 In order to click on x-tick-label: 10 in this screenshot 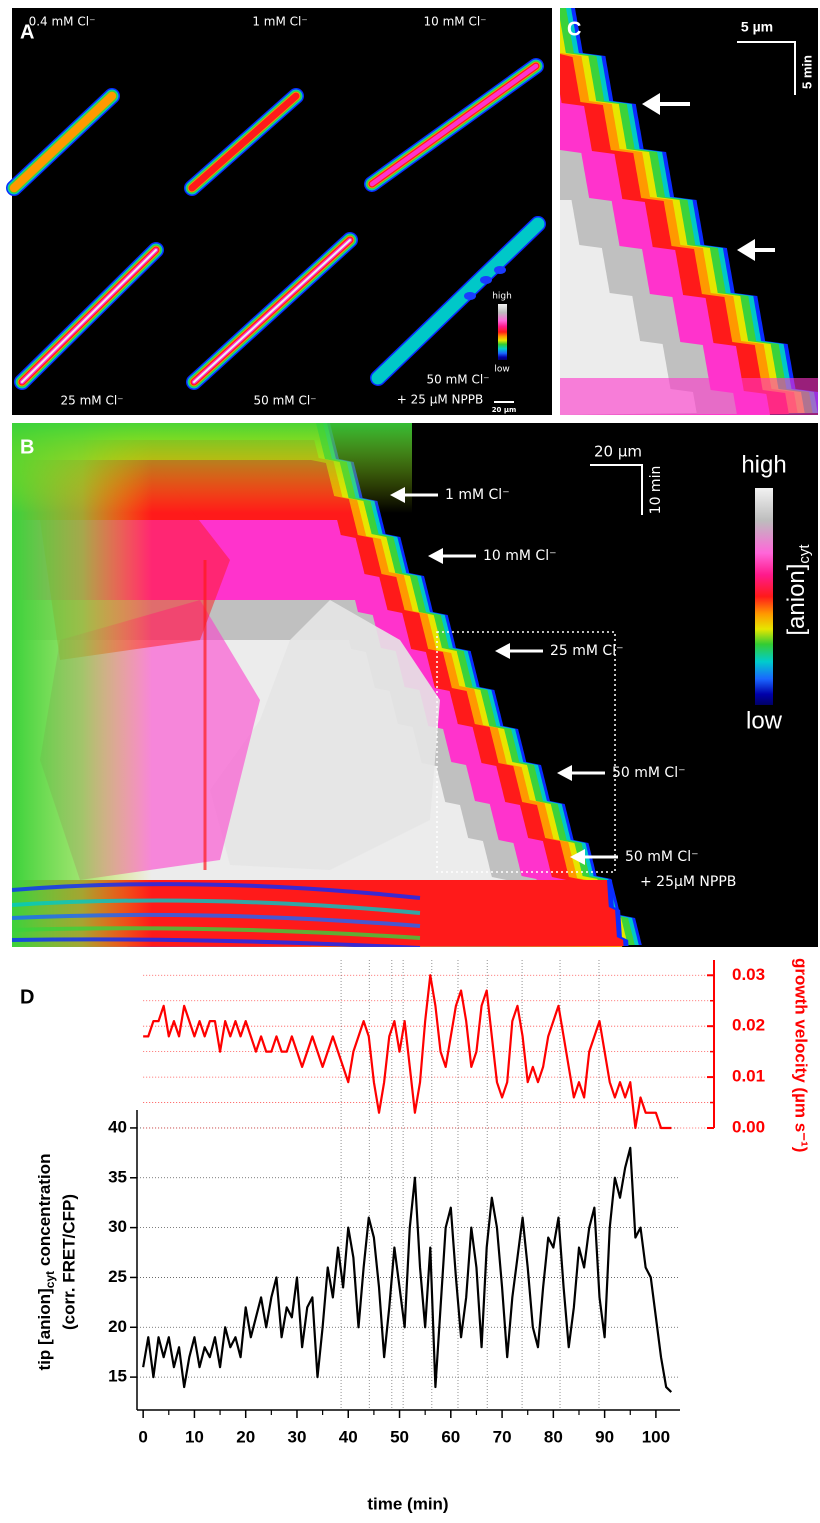, I will do `click(194, 1436)`.